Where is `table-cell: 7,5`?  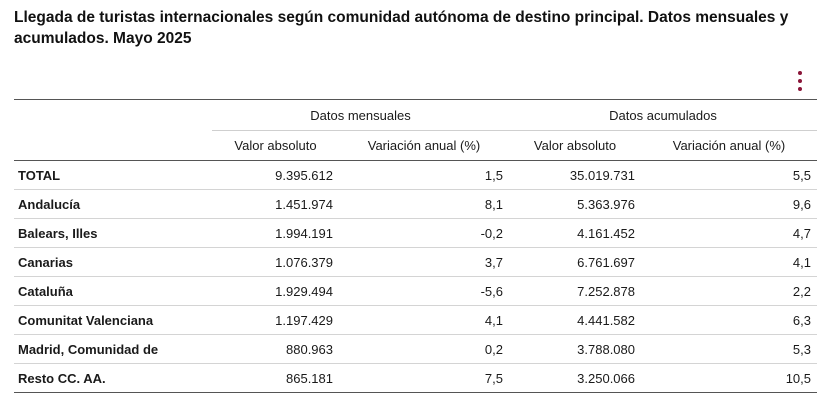
table-cell: 7,5 is located at coordinates (493, 378).